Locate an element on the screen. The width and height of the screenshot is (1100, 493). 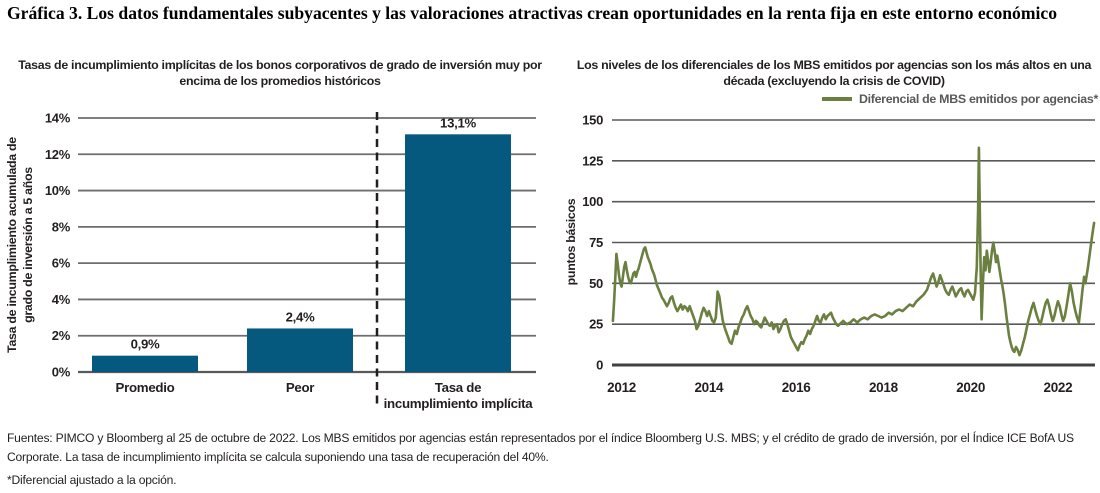
svg-text: 8% is located at coordinates (61, 226).